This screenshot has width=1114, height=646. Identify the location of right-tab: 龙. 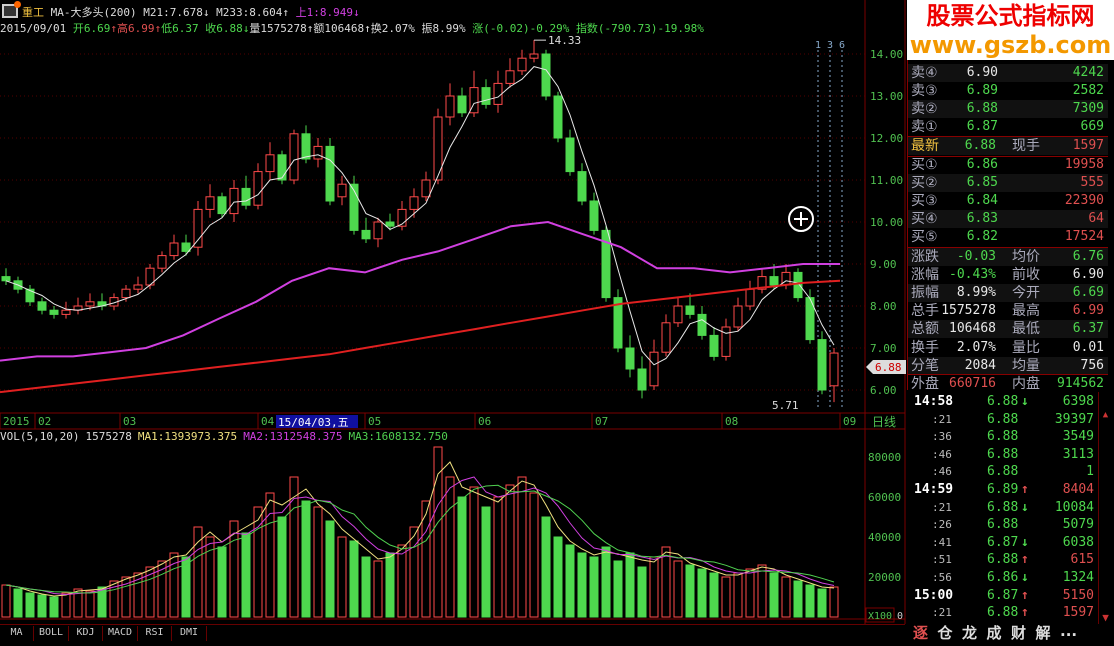
(970, 633).